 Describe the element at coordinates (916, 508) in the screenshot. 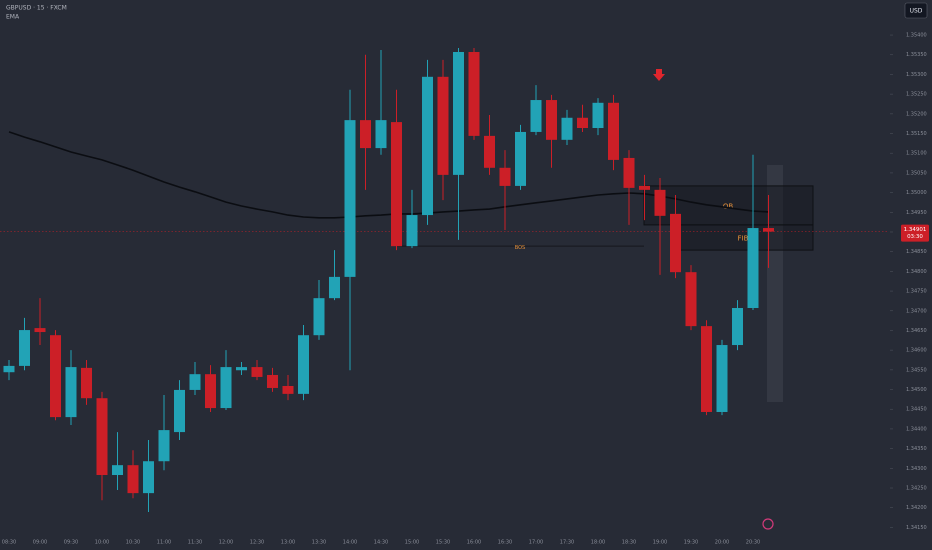

I see `y-tick-label: 1.34200` at that location.